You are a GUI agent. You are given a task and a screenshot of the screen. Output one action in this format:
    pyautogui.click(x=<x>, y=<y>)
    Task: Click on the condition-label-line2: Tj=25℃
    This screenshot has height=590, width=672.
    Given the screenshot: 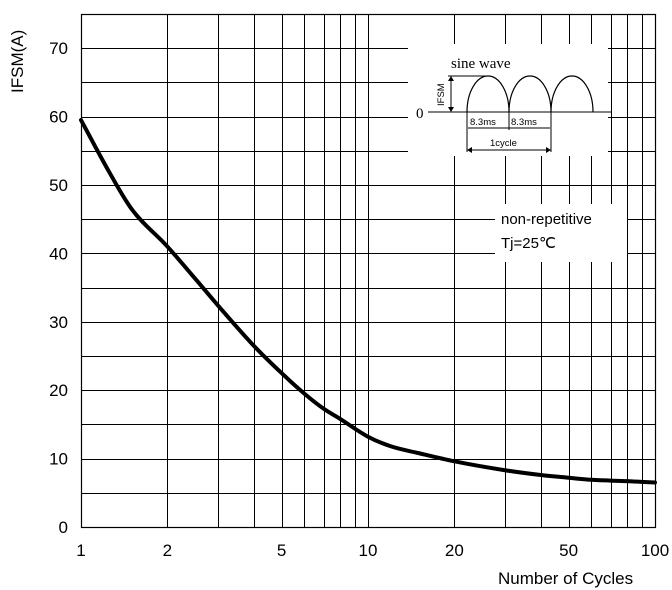 What is the action you would take?
    pyautogui.click(x=528, y=243)
    